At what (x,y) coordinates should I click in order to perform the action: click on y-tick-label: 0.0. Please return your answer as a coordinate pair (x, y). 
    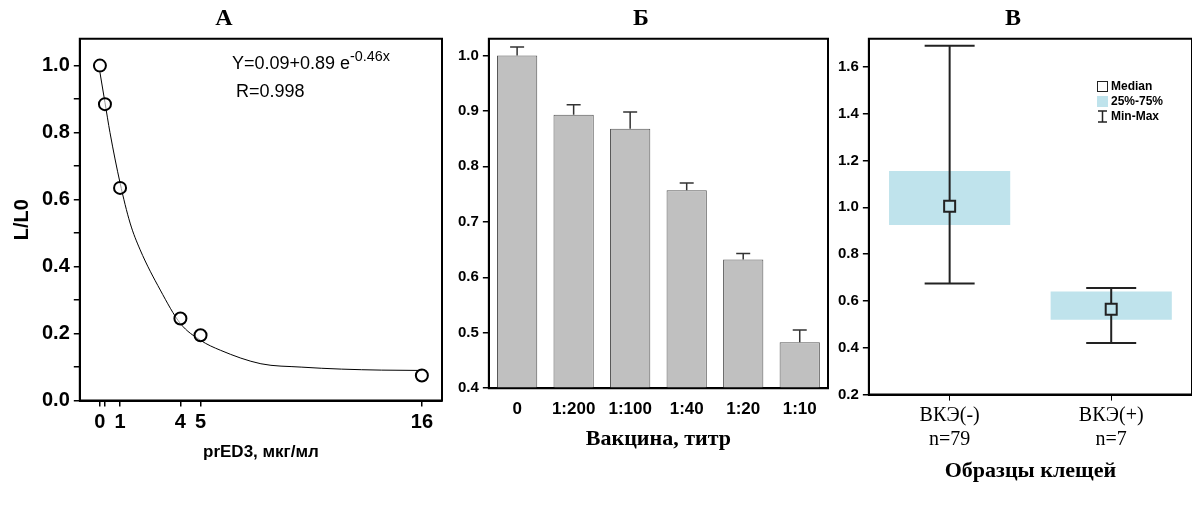
    Looking at the image, I should click on (55, 399).